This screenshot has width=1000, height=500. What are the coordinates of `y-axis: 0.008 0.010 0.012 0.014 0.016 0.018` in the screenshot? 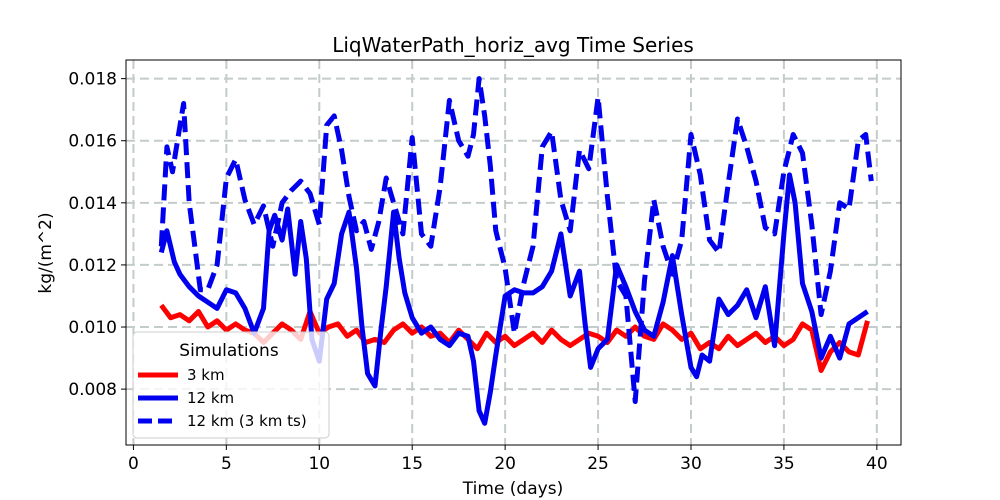 It's located at (97, 235).